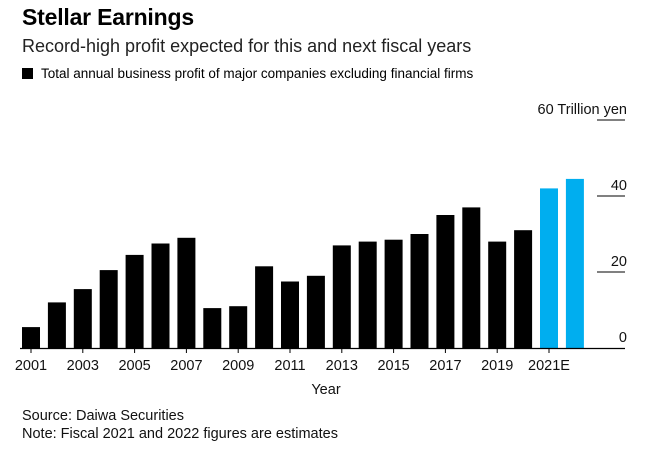  What do you see at coordinates (619, 186) in the screenshot?
I see `y-tick-label: 40` at bounding box center [619, 186].